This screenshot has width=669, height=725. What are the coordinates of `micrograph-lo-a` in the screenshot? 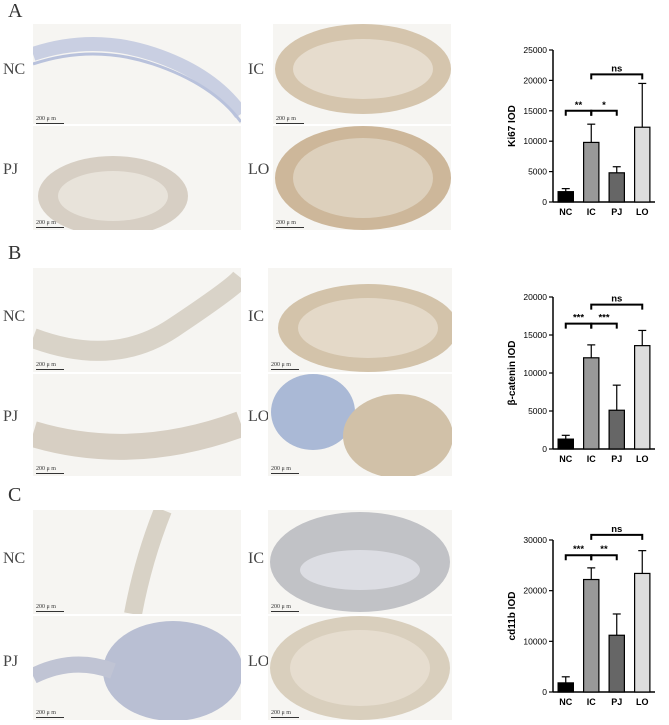 It's located at (362, 178).